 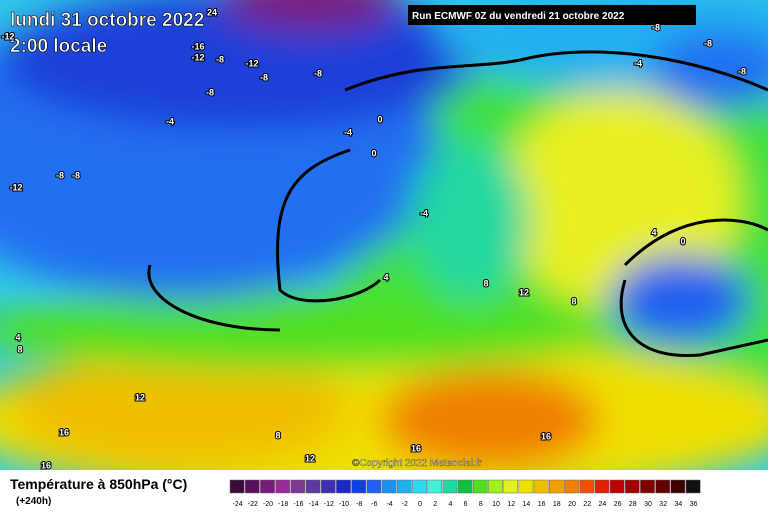 I want to click on legend-tick-label: 20, so click(x=572, y=504).